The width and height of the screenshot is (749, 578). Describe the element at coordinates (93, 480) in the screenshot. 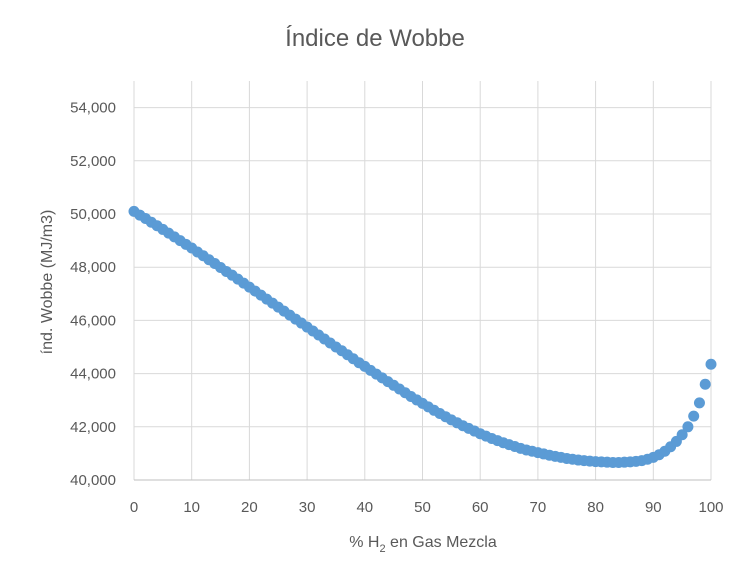

I see `y-tick-label: 40,000` at that location.